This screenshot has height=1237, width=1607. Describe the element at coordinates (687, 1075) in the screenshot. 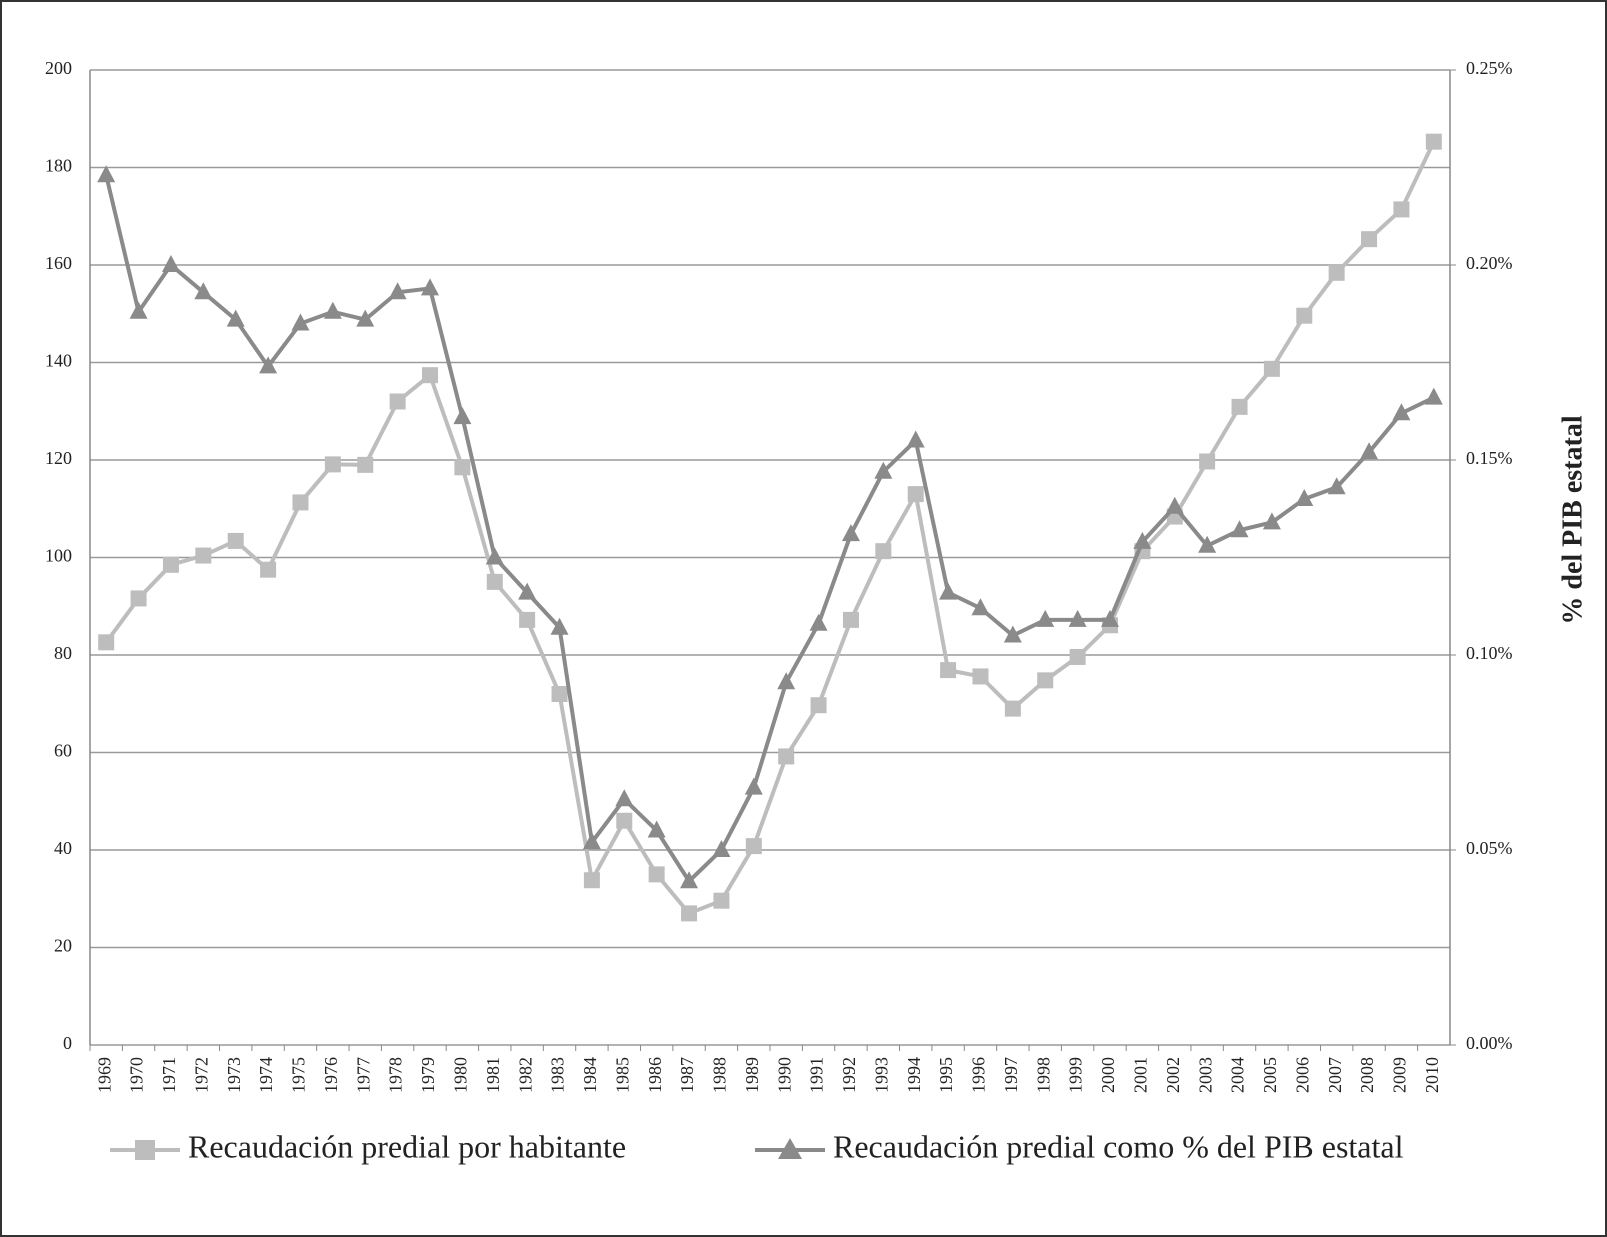

I see `x-tick-label: 1987` at that location.